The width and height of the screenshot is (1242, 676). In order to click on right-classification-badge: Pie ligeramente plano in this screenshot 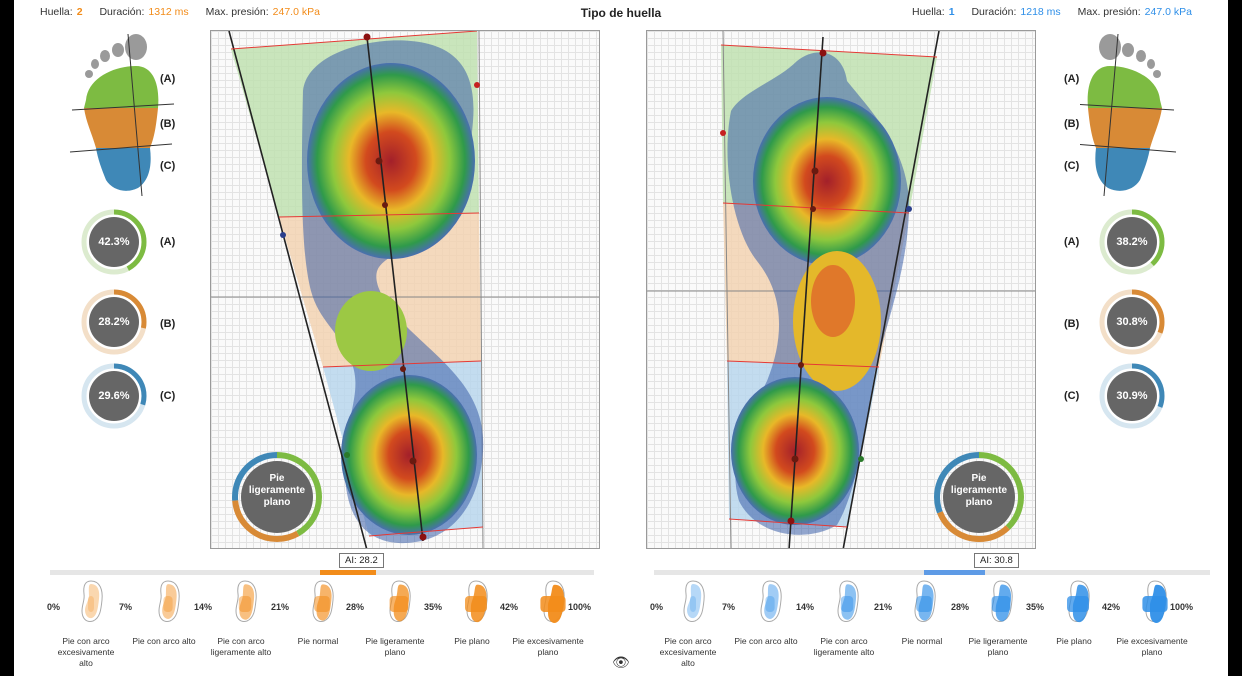, I will do `click(979, 497)`.